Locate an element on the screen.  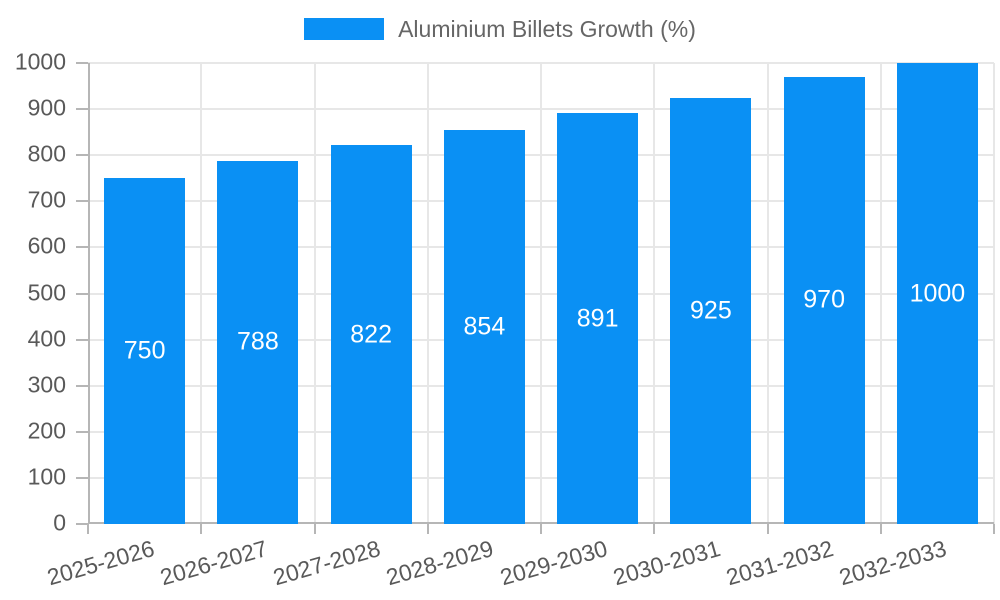
bar-value-label: 822 is located at coordinates (371, 334).